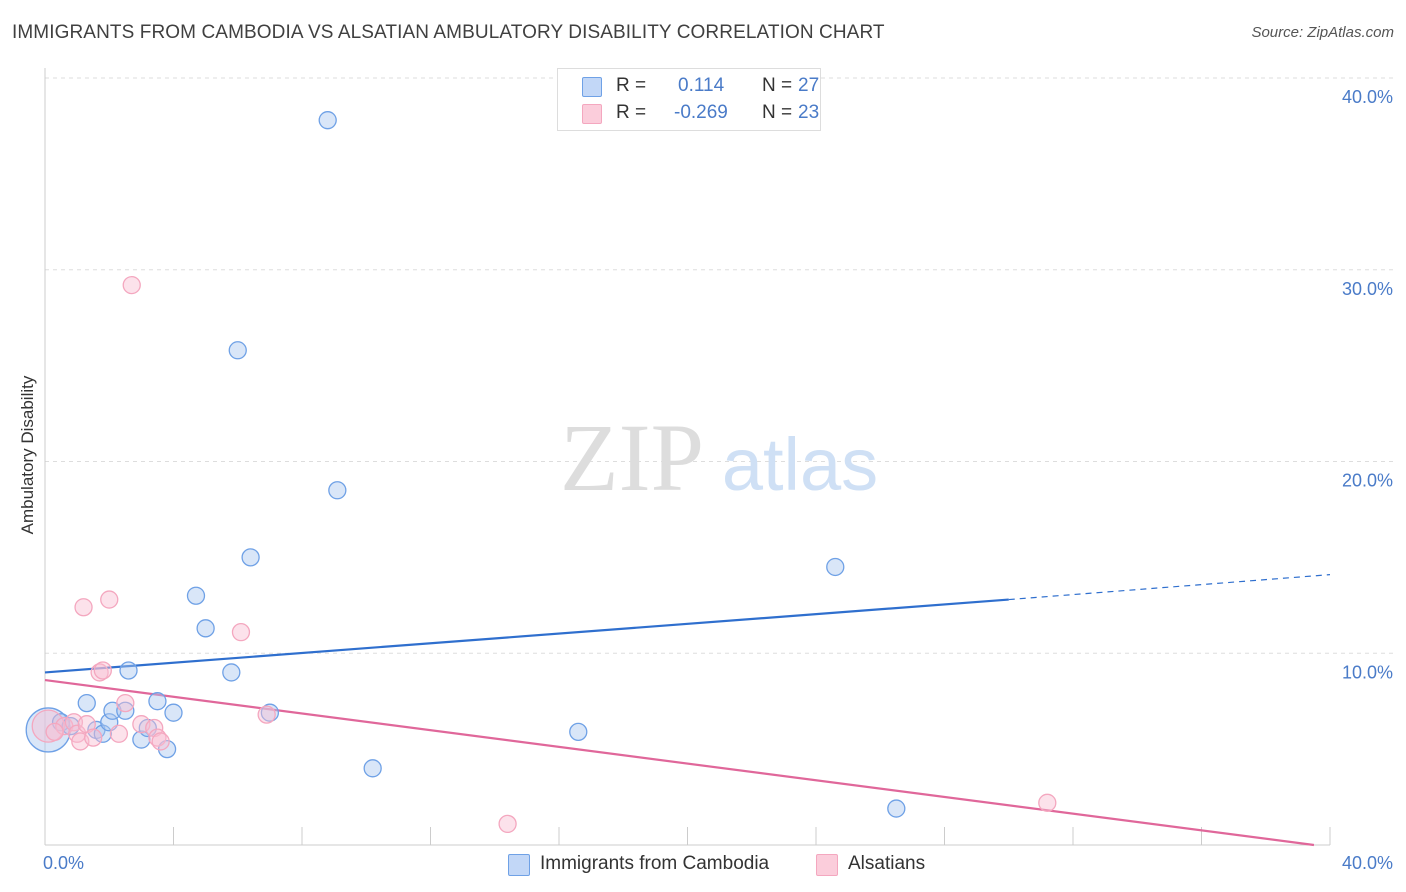 The height and width of the screenshot is (892, 1406). I want to click on stats-n-value: 27, so click(809, 85).